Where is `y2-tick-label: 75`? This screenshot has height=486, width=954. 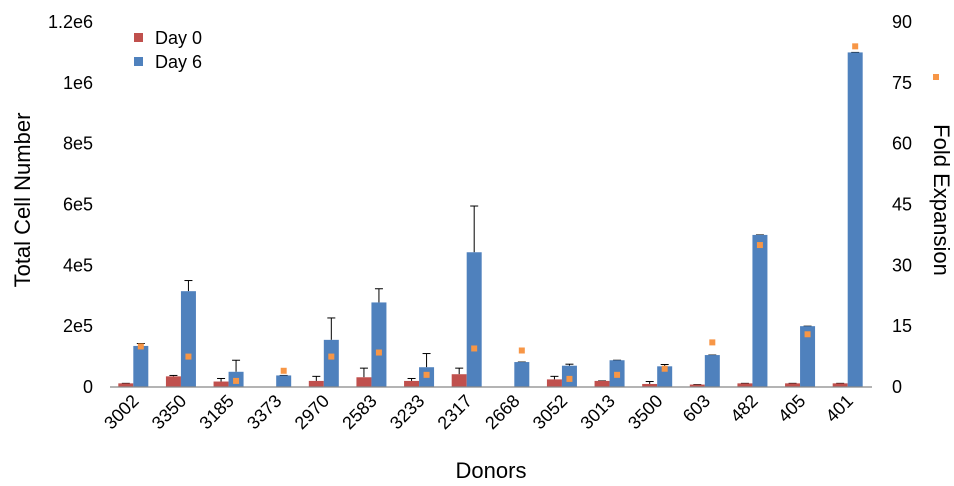
y2-tick-label: 75 is located at coordinates (902, 83).